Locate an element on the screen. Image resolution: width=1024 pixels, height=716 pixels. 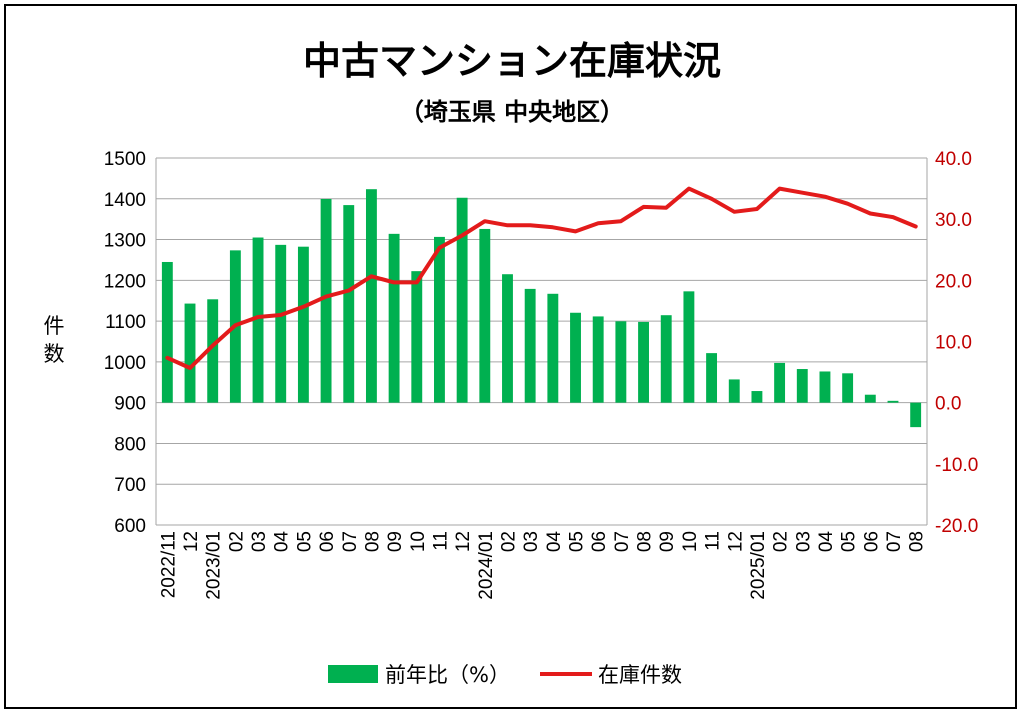
right-axis-ticks: -20.0 -10.0 0.0 10.0 20.0 30.0 40.0 is located at coordinates (956, 343).